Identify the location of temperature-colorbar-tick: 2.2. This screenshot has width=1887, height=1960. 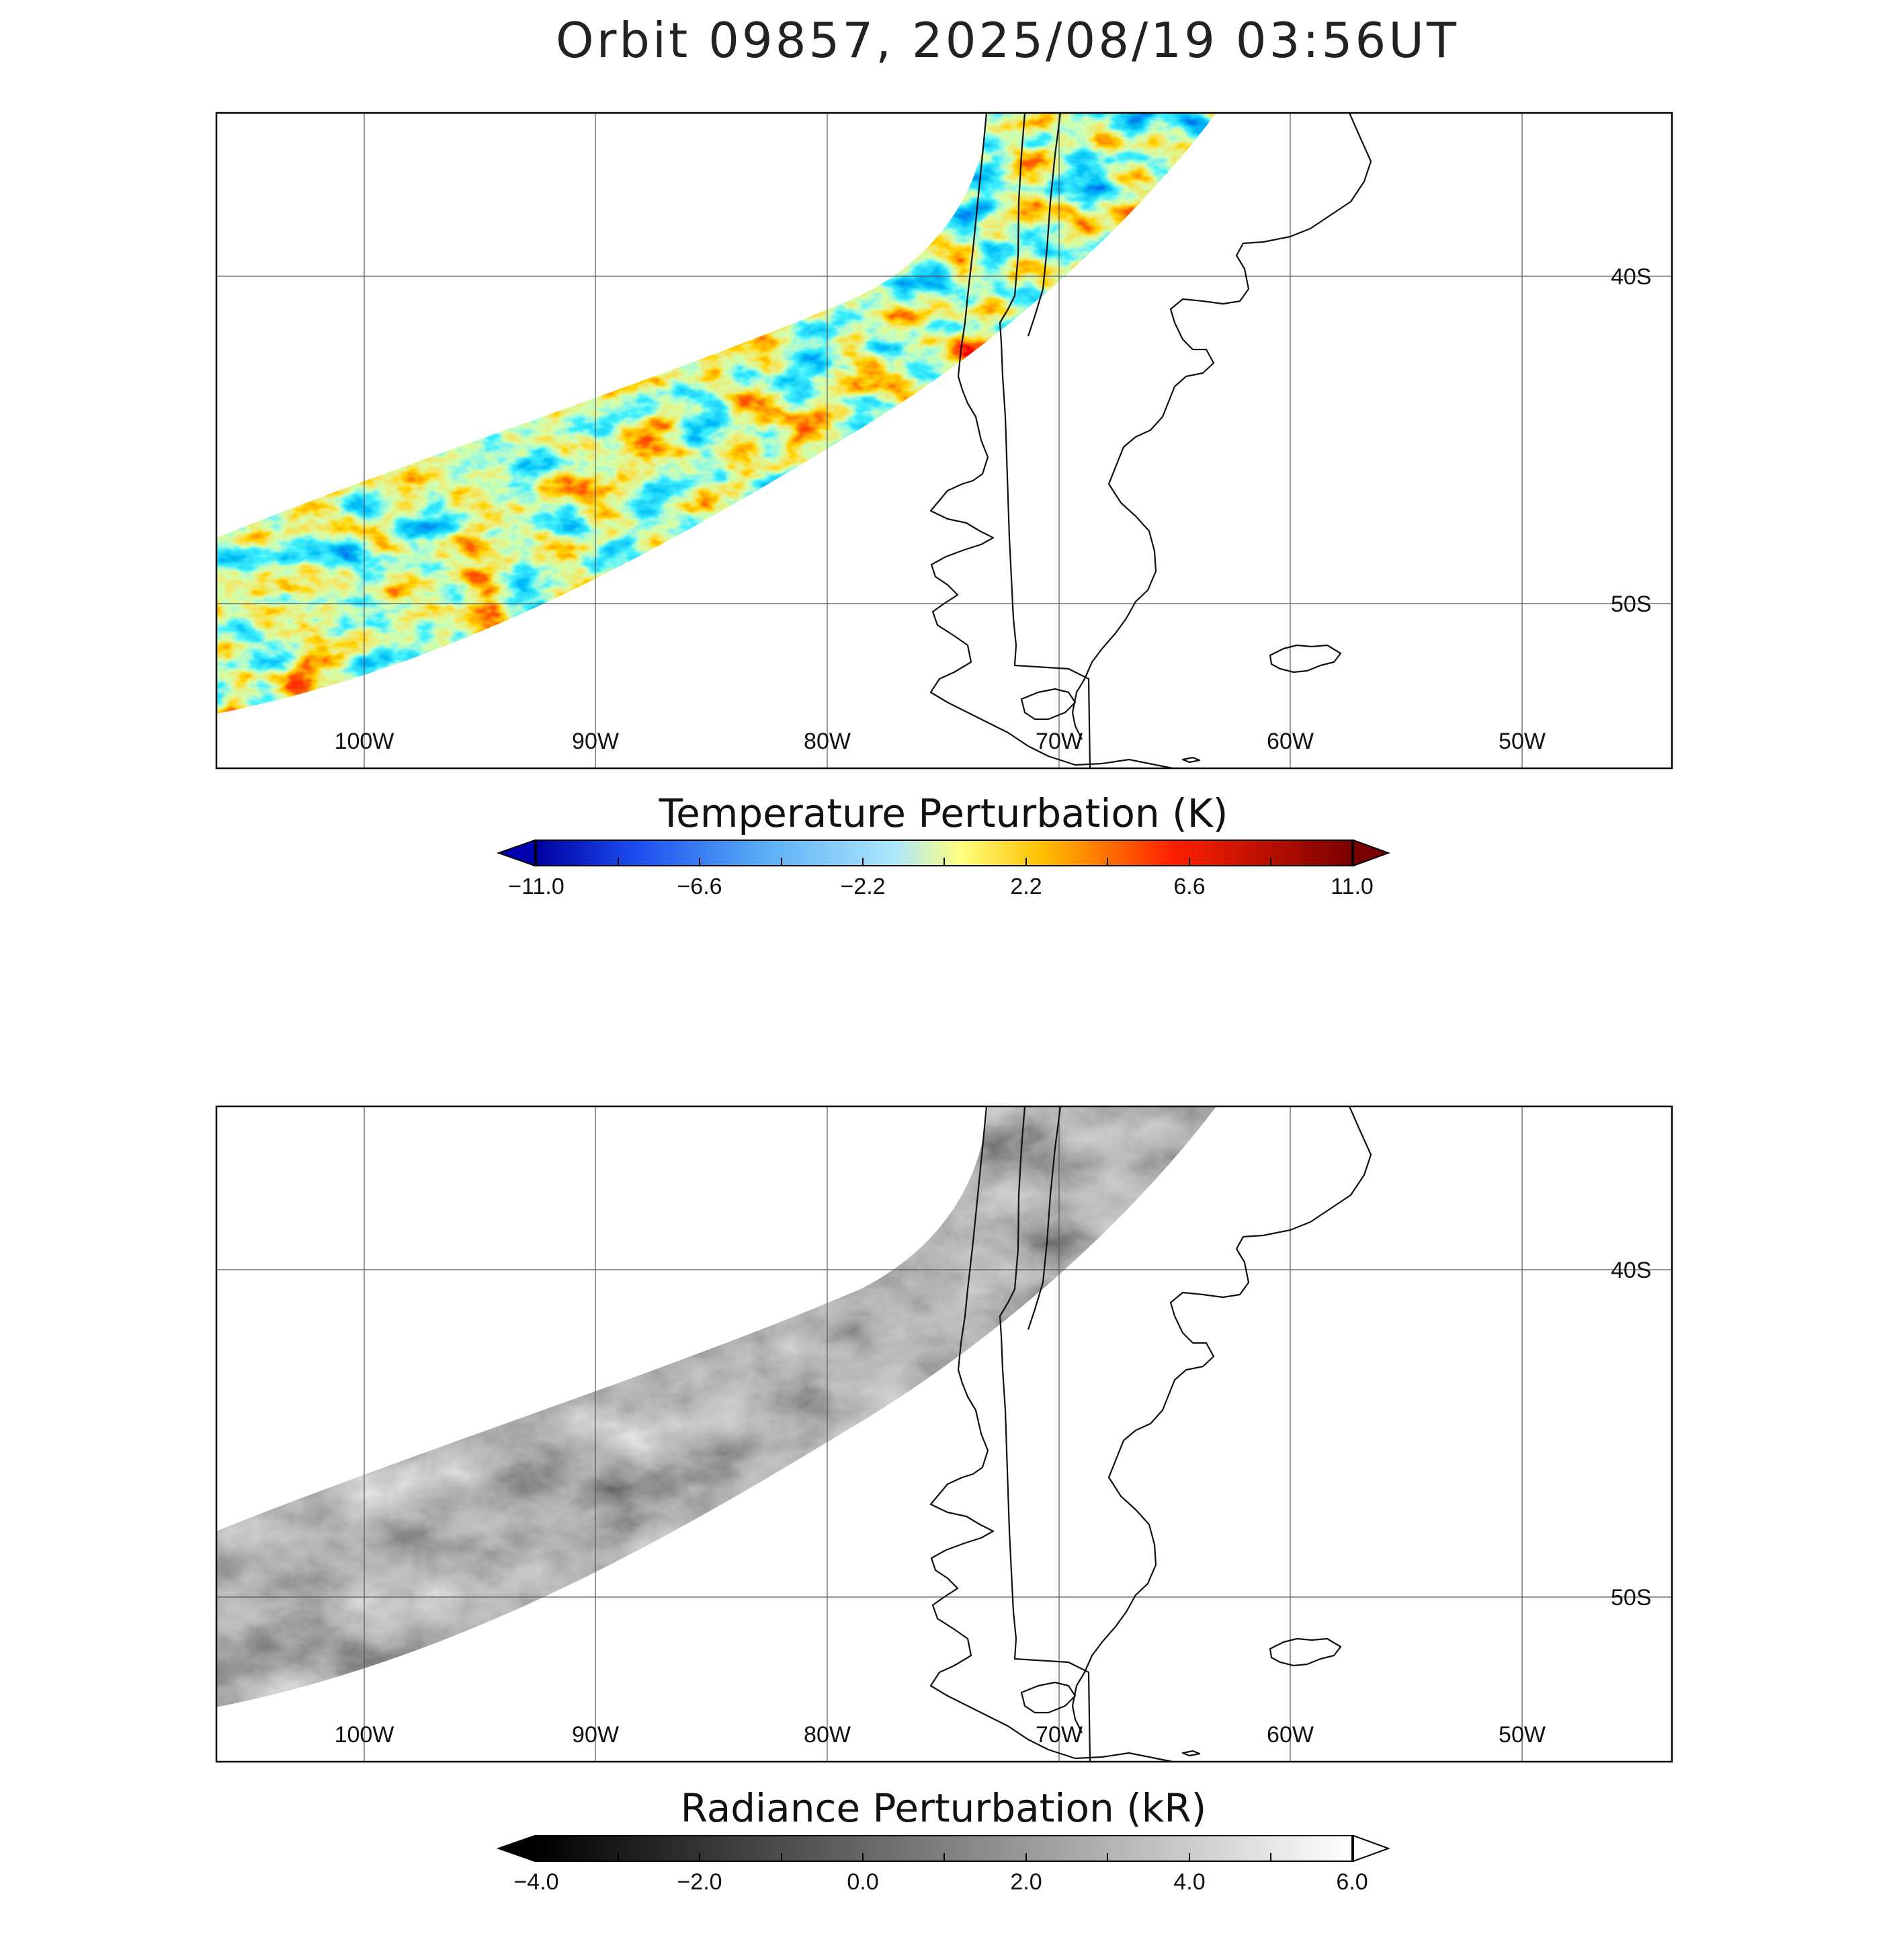
(1026, 886).